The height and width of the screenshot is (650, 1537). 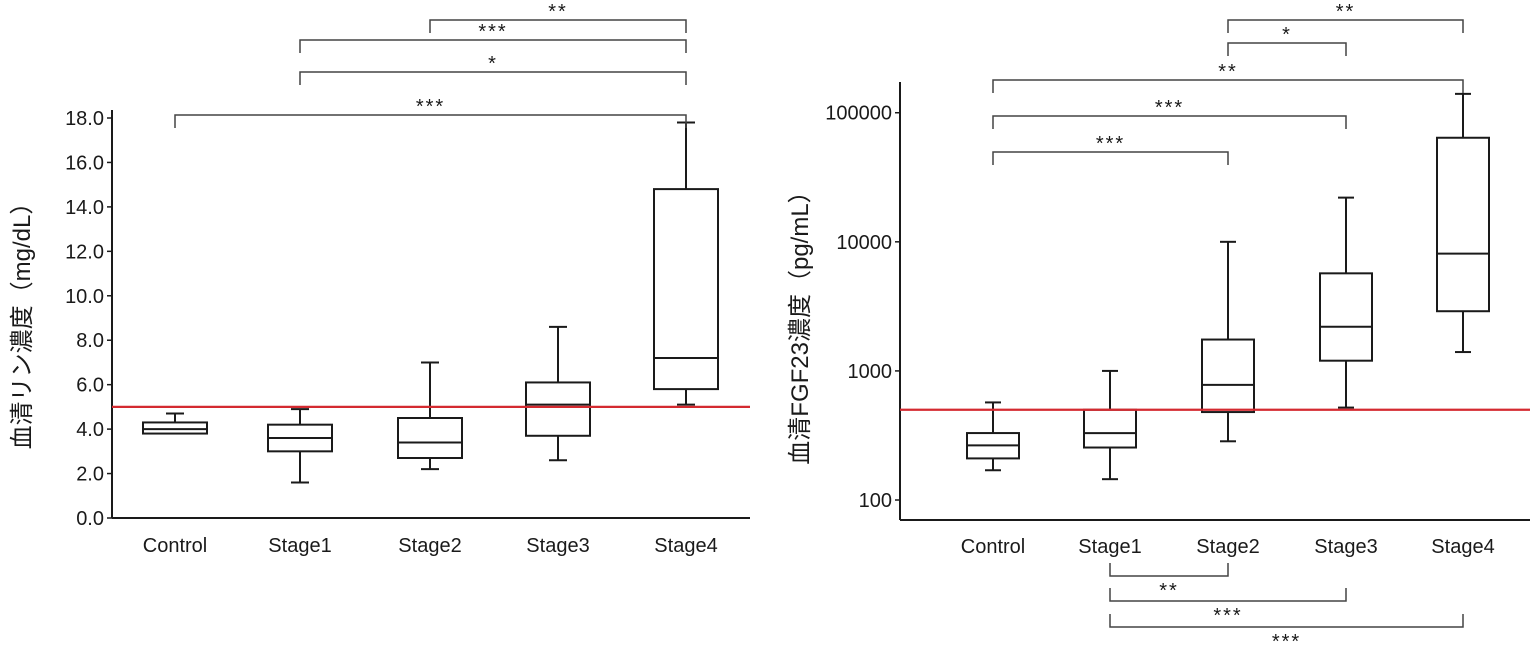 What do you see at coordinates (90, 519) in the screenshot?
I see `y-tick-label: 0.0` at bounding box center [90, 519].